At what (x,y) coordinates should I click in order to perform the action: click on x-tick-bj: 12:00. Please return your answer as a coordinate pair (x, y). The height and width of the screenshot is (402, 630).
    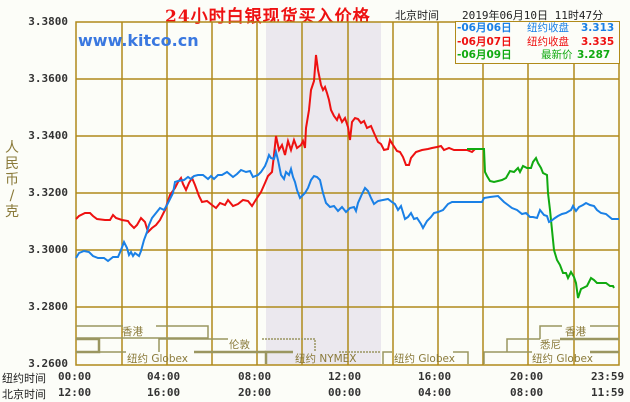
    Looking at the image, I should click on (75, 392).